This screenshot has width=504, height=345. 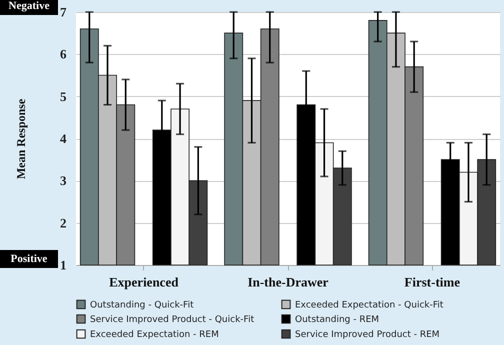 I want to click on y-tick-label: 2, so click(x=63, y=222).